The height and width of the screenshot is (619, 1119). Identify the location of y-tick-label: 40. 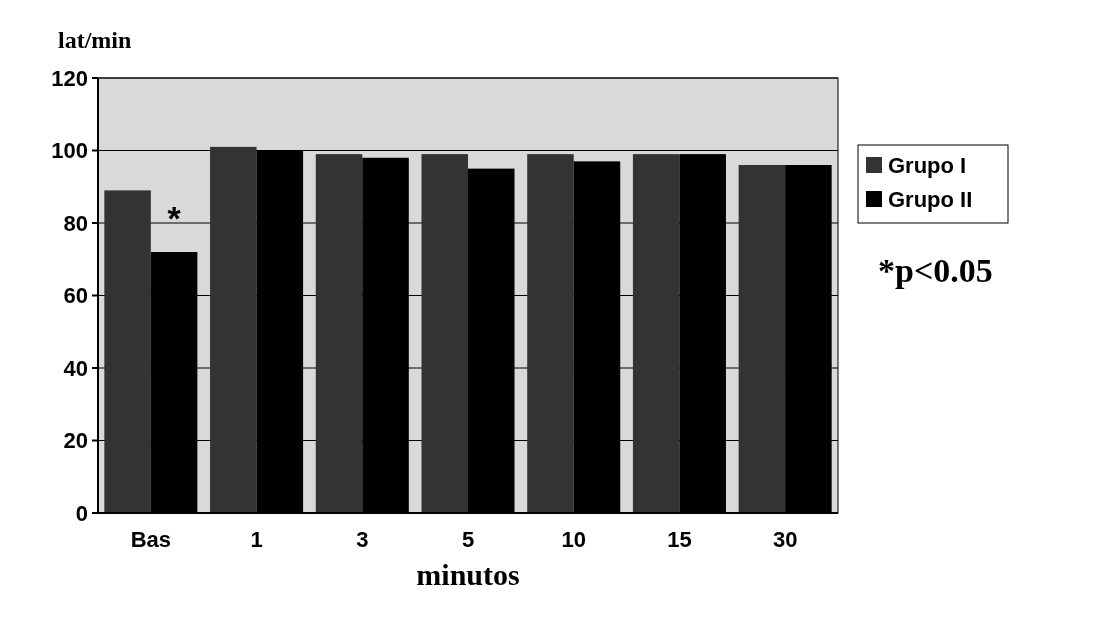
(75, 368).